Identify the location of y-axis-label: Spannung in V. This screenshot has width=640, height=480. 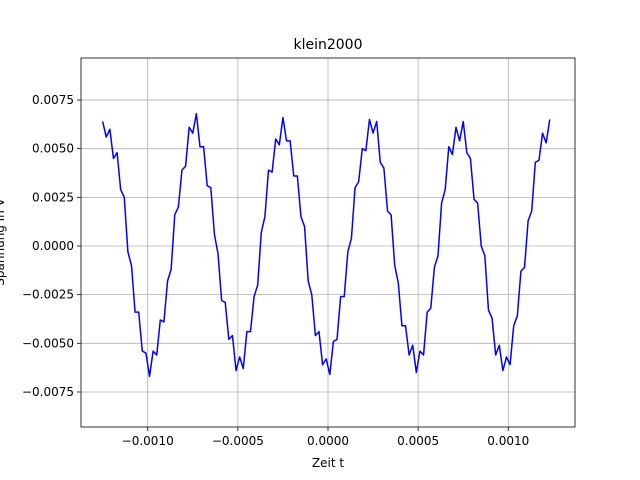
(3, 242).